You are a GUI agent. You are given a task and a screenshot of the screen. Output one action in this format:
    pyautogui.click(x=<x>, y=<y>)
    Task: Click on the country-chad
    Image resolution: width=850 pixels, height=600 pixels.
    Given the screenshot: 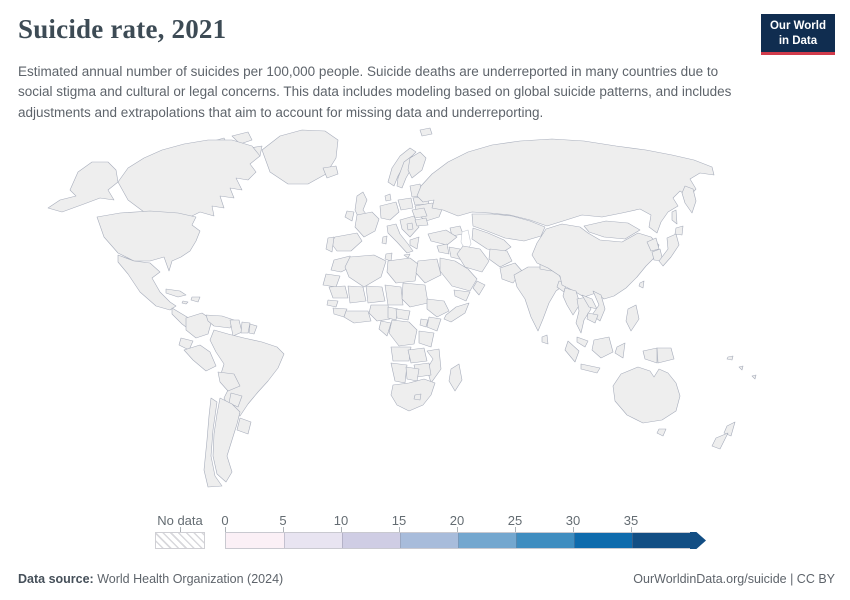 What is the action you would take?
    pyautogui.click(x=394, y=295)
    